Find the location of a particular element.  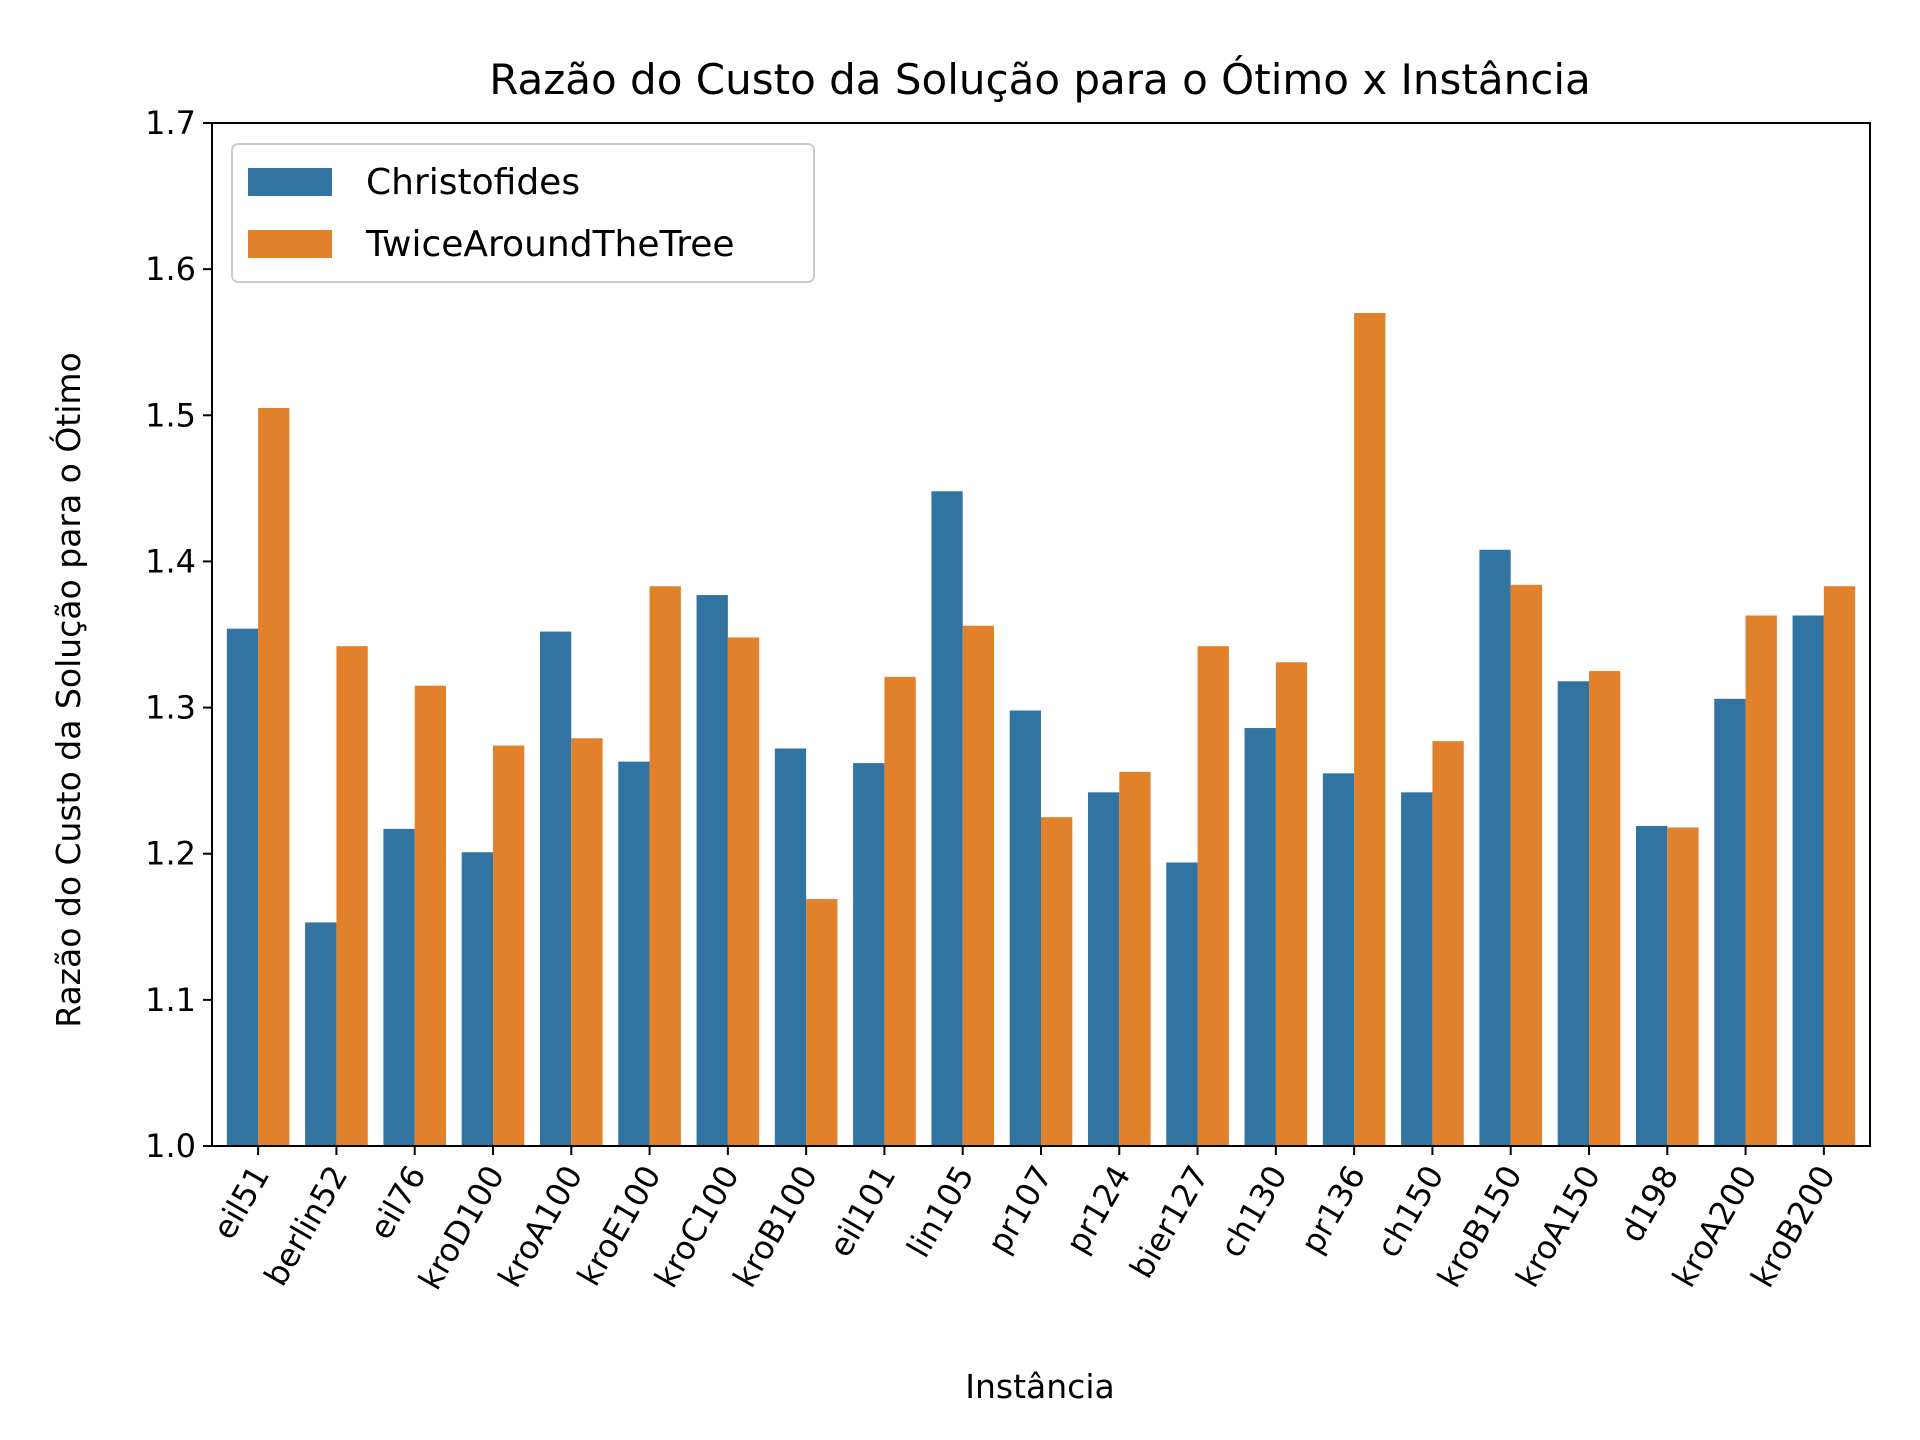

bar-christofides-kroB150 is located at coordinates (1495, 847).